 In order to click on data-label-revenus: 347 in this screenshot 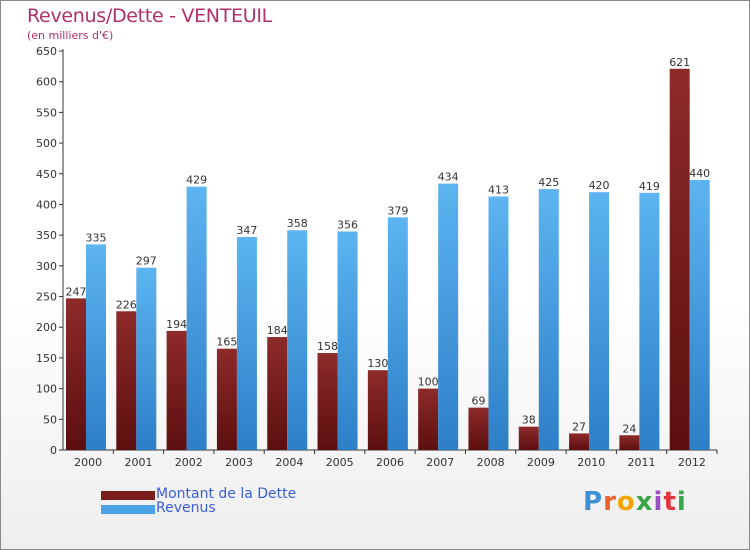, I will do `click(246, 230)`.